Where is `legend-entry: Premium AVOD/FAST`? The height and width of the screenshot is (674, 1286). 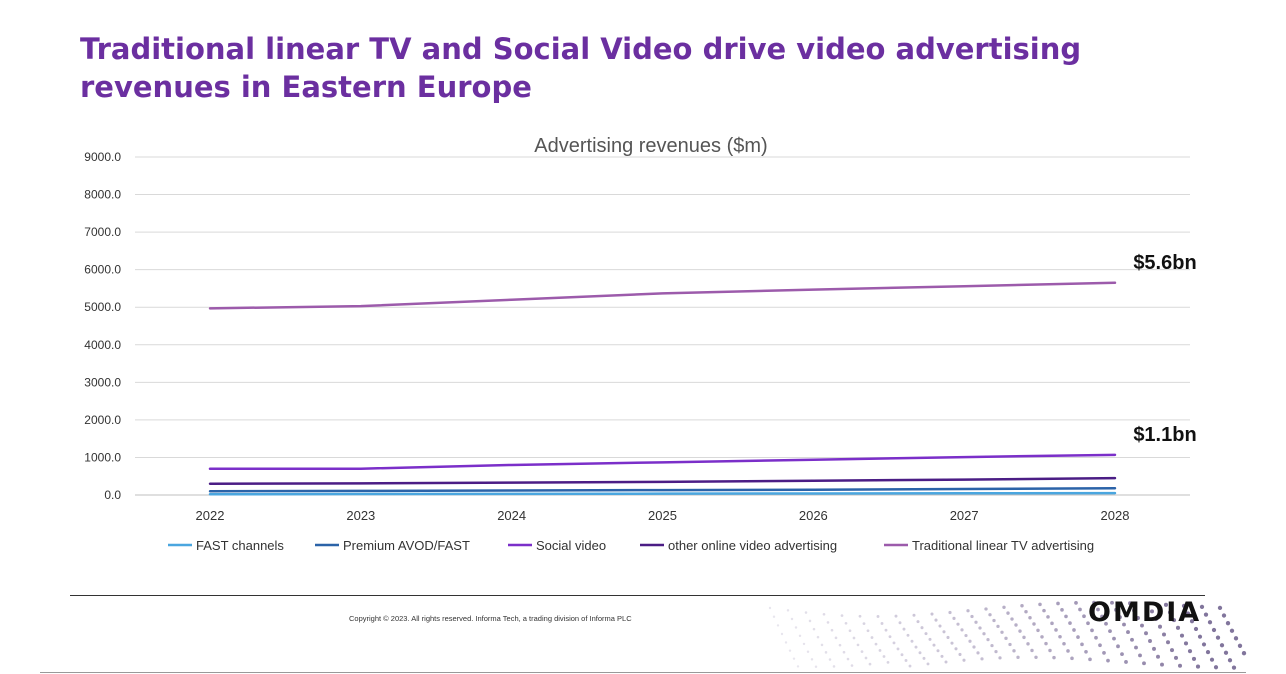
legend-entry: Premium AVOD/FAST is located at coordinates (406, 545).